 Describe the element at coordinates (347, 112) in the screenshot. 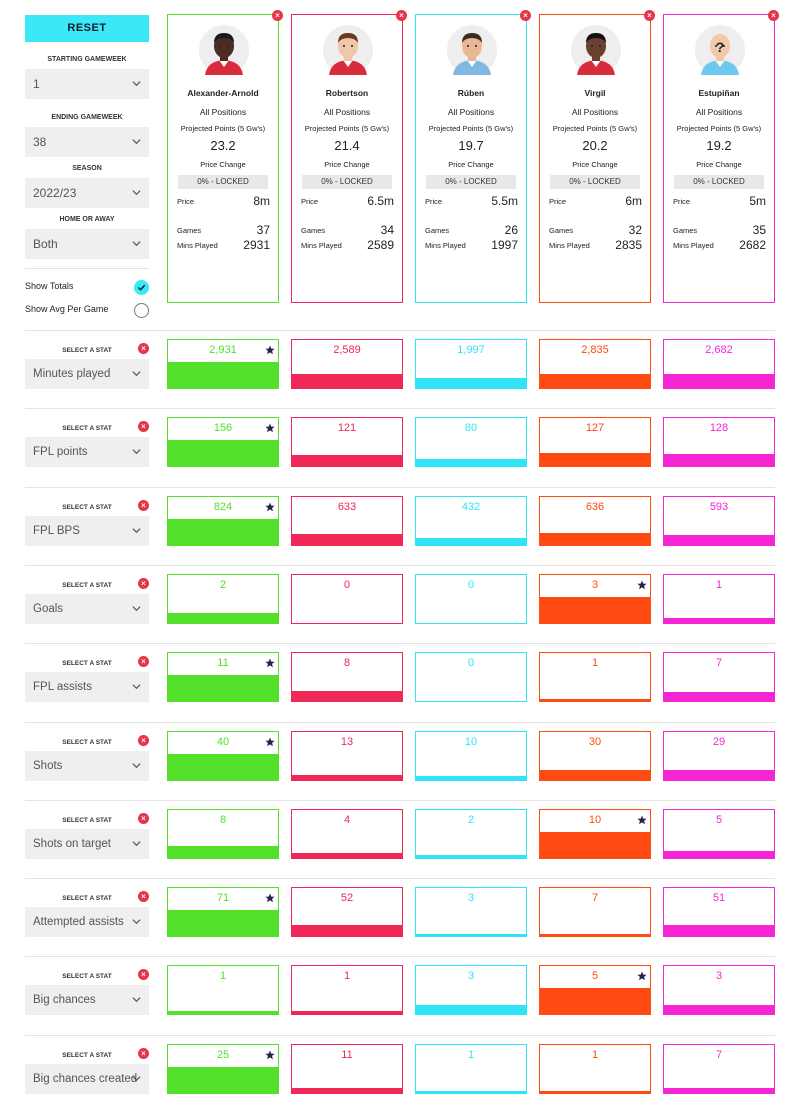

I see `player-position: All Positions` at that location.